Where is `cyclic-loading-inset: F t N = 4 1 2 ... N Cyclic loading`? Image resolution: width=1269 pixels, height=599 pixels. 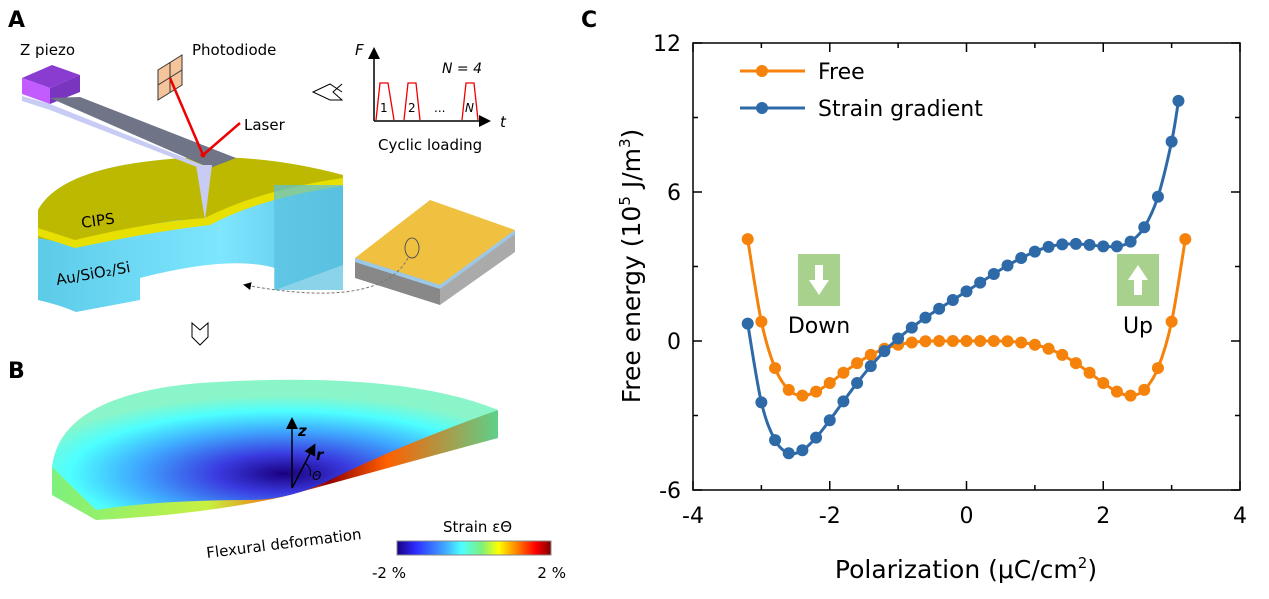
cyclic-loading-inset: F t N = 4 1 2 ... N Cyclic loading is located at coordinates (431, 97).